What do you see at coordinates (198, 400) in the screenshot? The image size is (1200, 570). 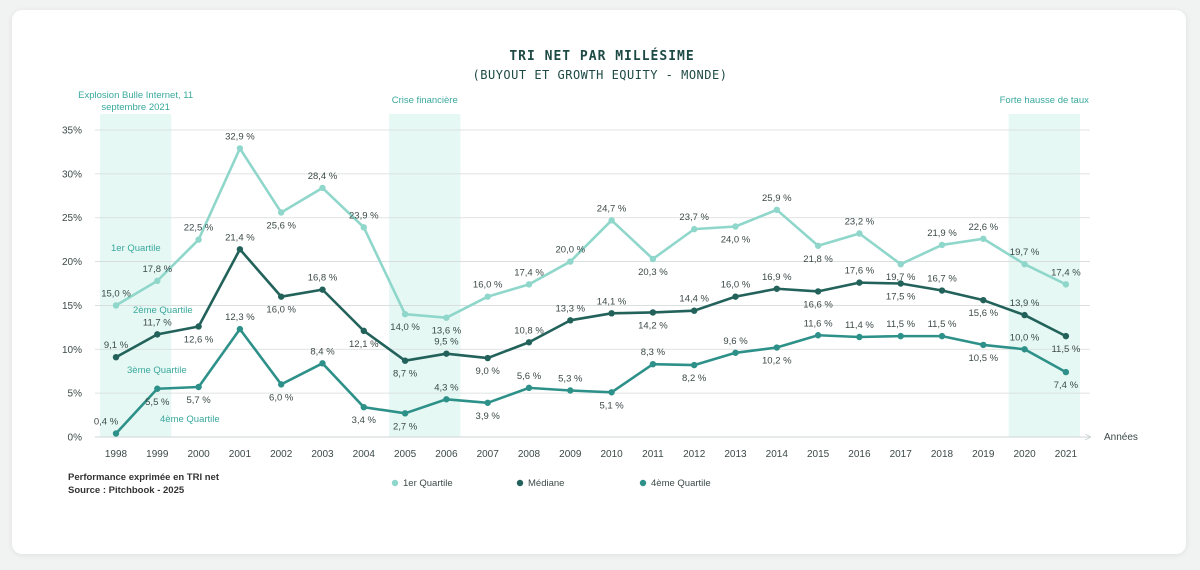 I see `data-label: 5,7 %` at bounding box center [198, 400].